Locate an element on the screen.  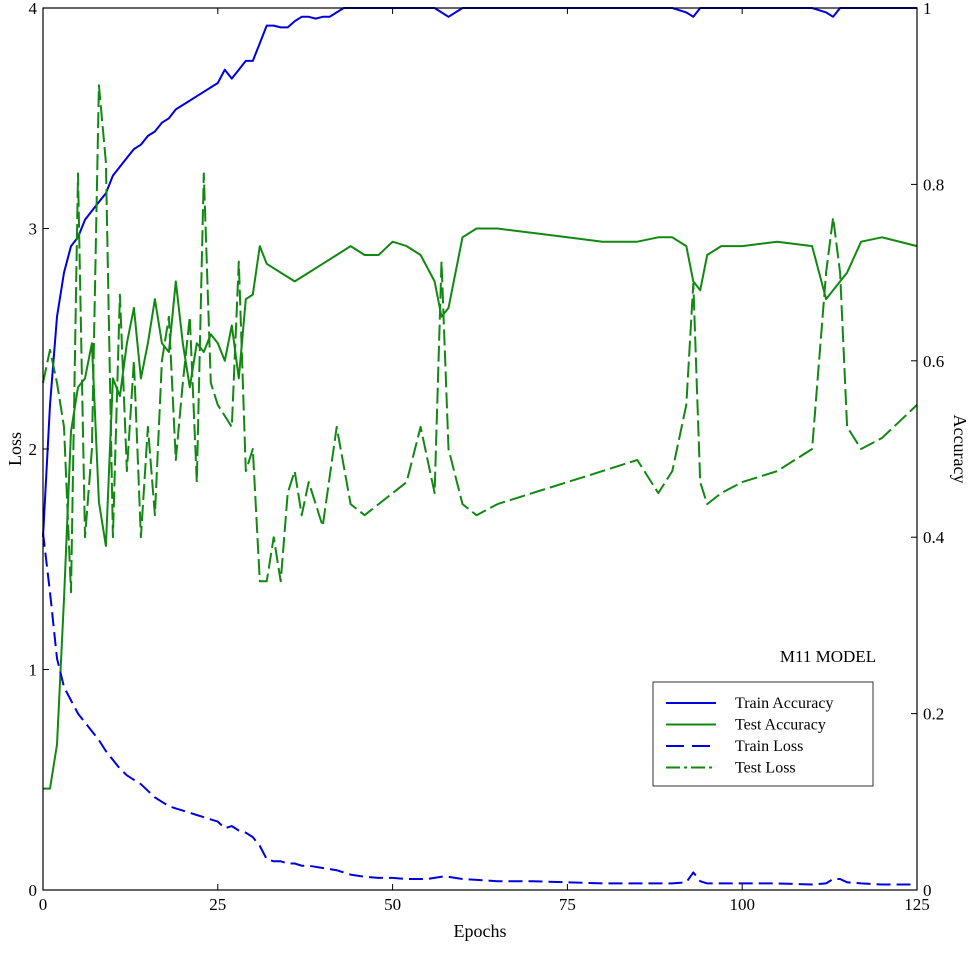
y-left-tick-label: 2 is located at coordinates (33, 449).